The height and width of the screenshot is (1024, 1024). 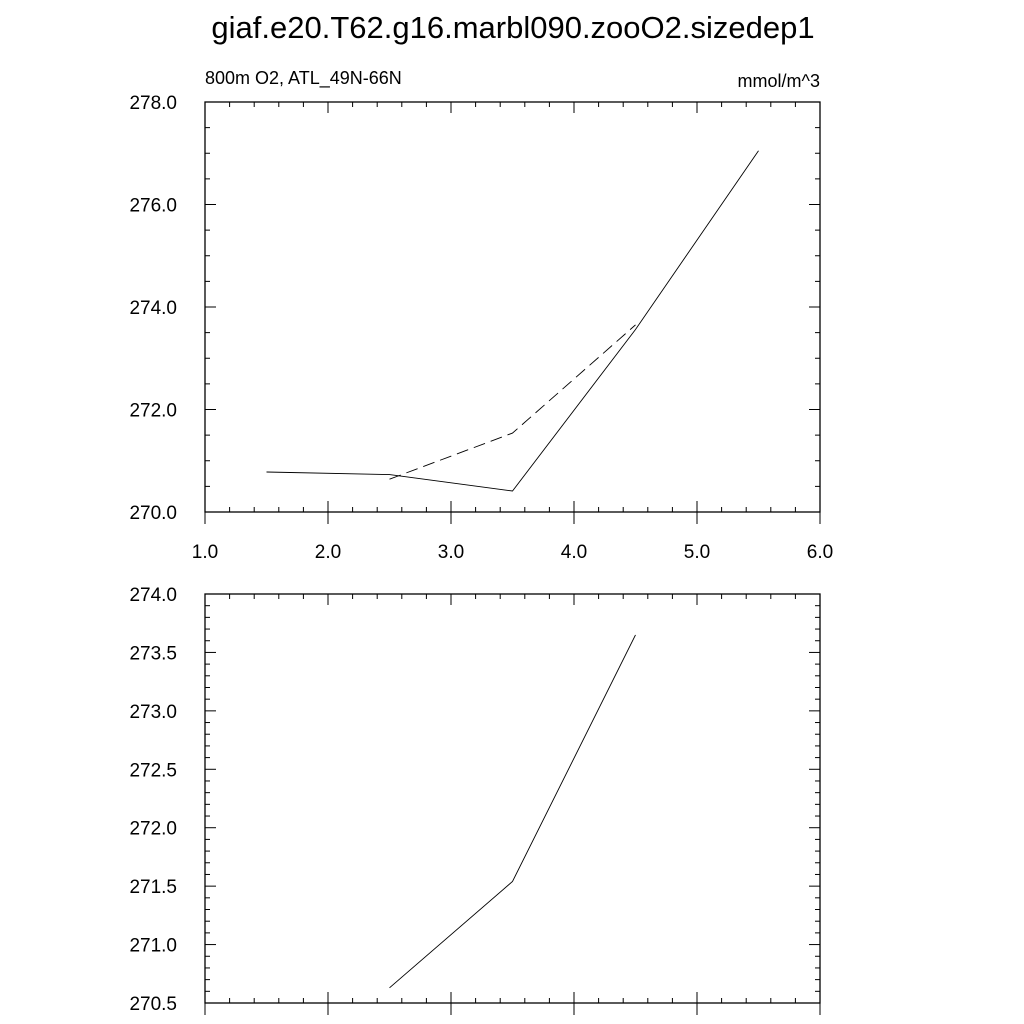 I want to click on y-tick-label: 270.0, so click(x=153, y=513).